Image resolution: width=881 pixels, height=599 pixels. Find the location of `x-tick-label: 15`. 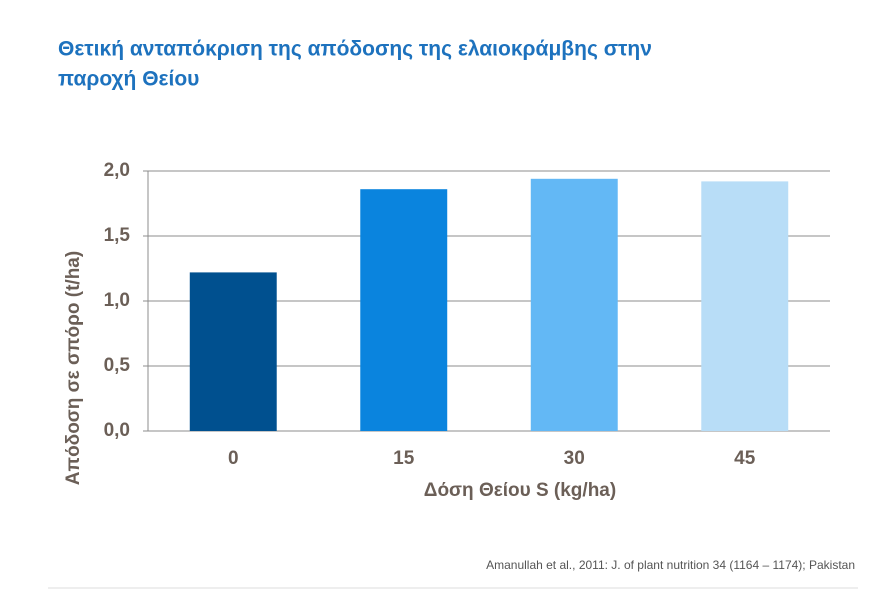

x-tick-label: 15 is located at coordinates (404, 458).